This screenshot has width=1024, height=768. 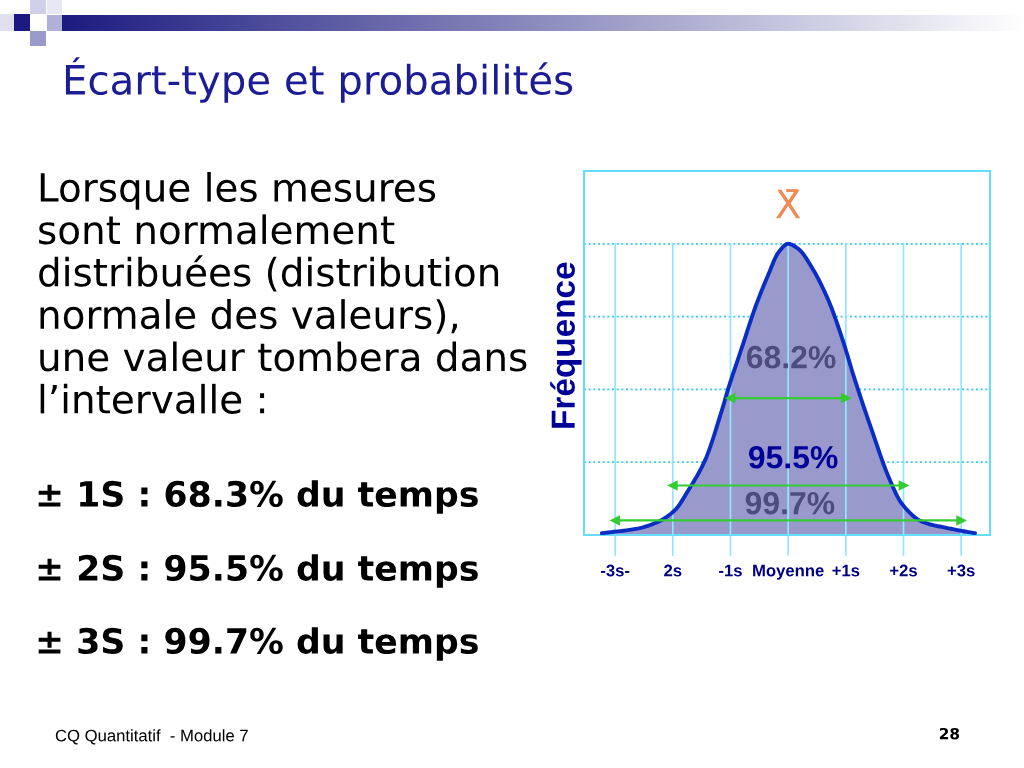 I want to click on x-tick-label: +1s, so click(x=846, y=570).